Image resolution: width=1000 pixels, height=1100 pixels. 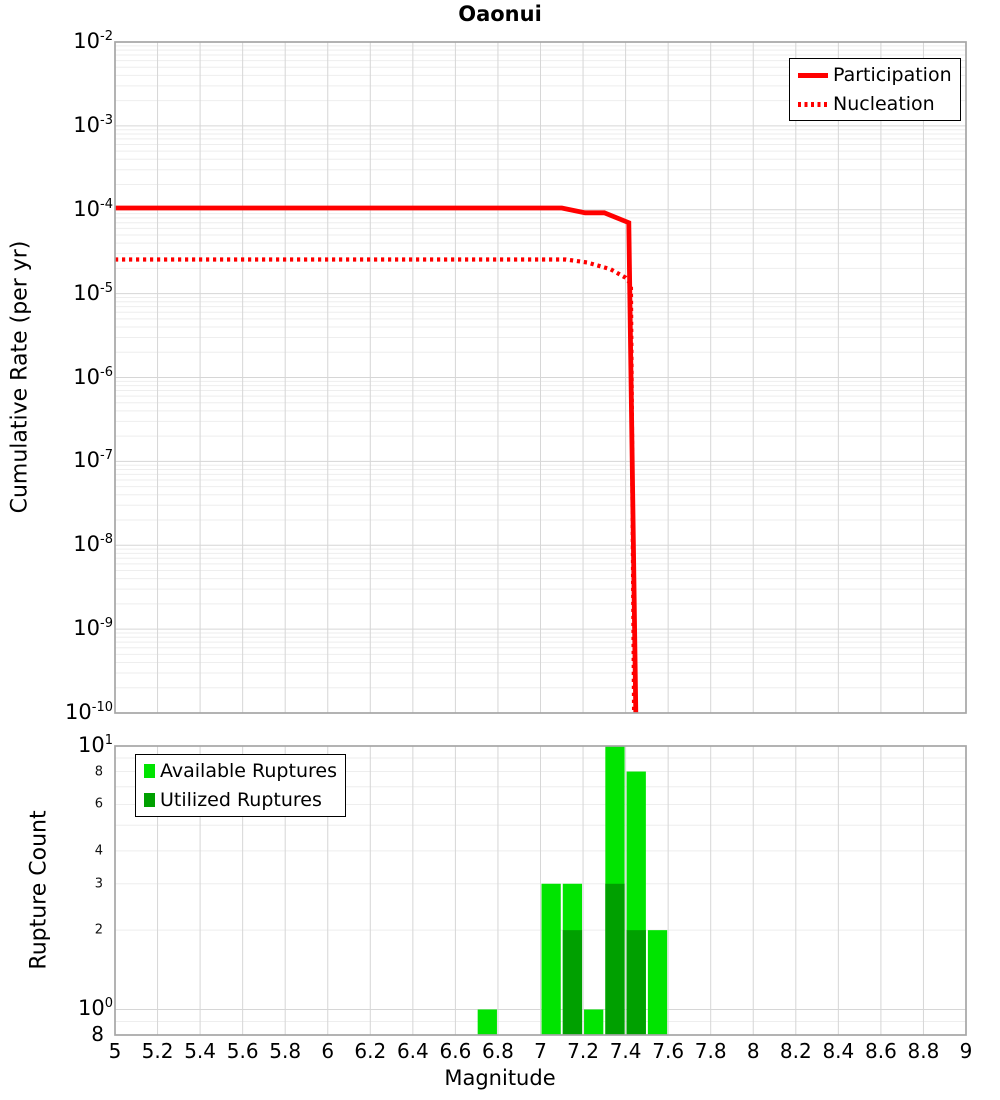 What do you see at coordinates (500, 1078) in the screenshot?
I see `x-axis-label: Magnitude` at bounding box center [500, 1078].